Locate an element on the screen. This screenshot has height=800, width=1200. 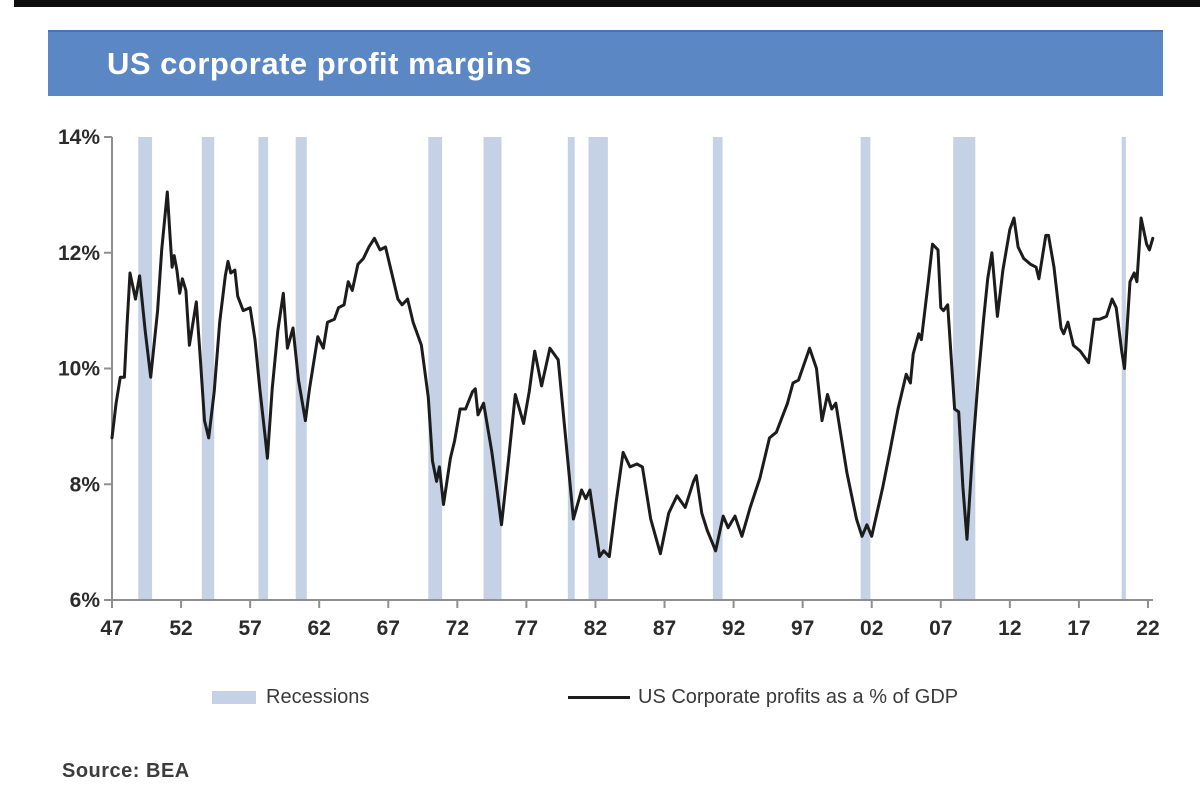
chart-title-bar: US corporate profit margins is located at coordinates (605, 63).